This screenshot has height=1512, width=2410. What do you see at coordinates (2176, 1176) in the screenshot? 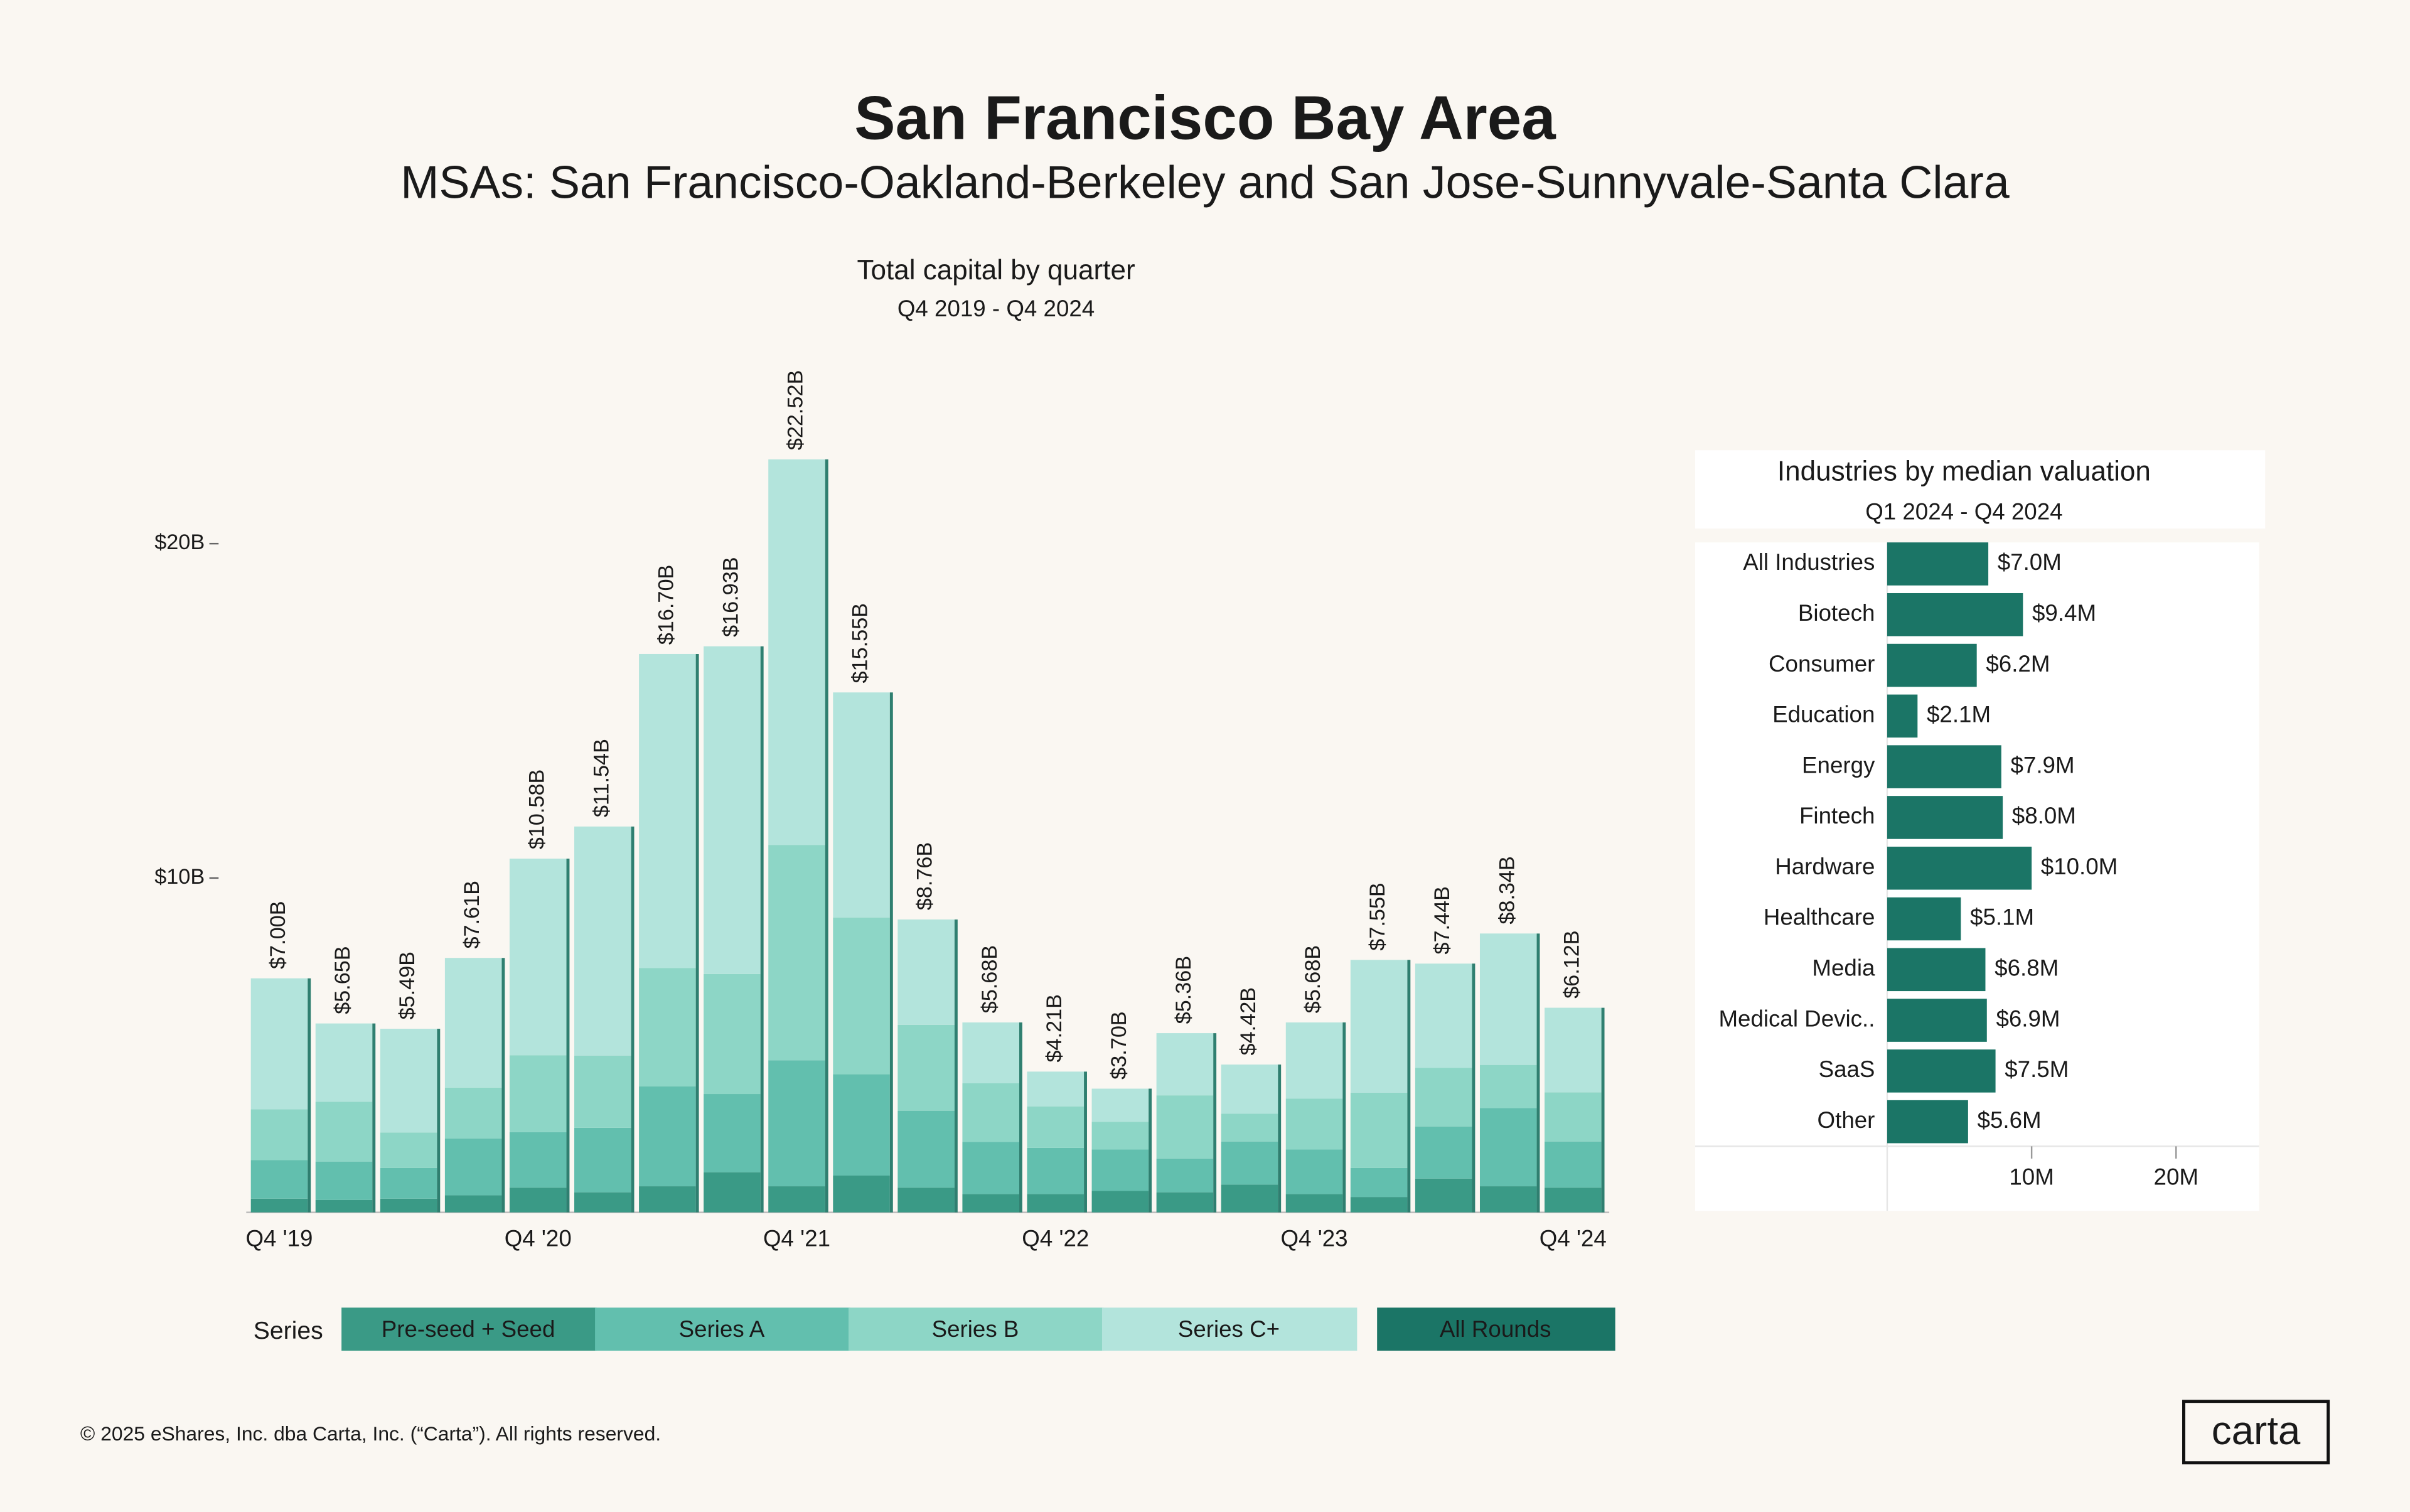
I see `x-tick-label: 20M` at bounding box center [2176, 1176].